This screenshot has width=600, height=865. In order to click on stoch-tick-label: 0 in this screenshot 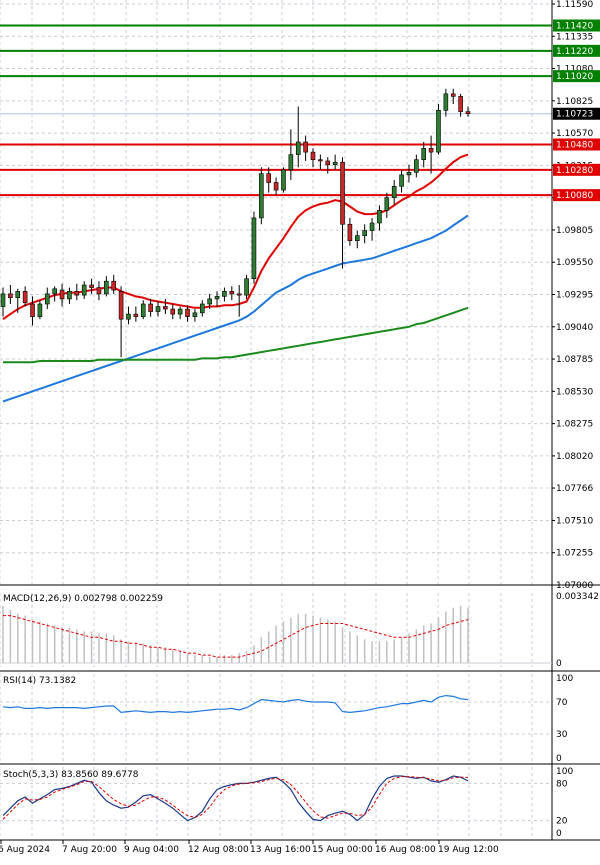, I will do `click(559, 834)`.